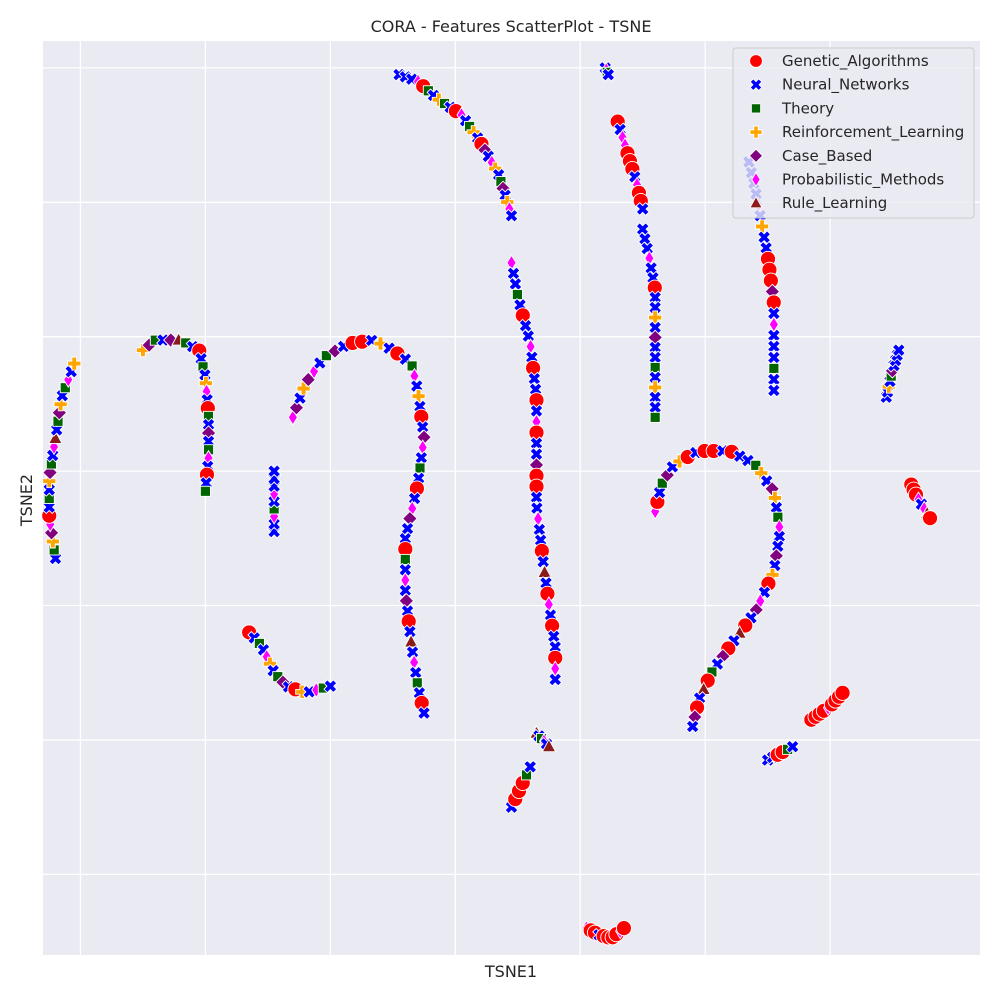  I want to click on legend-label-6: Rule_Learning, so click(834, 203).